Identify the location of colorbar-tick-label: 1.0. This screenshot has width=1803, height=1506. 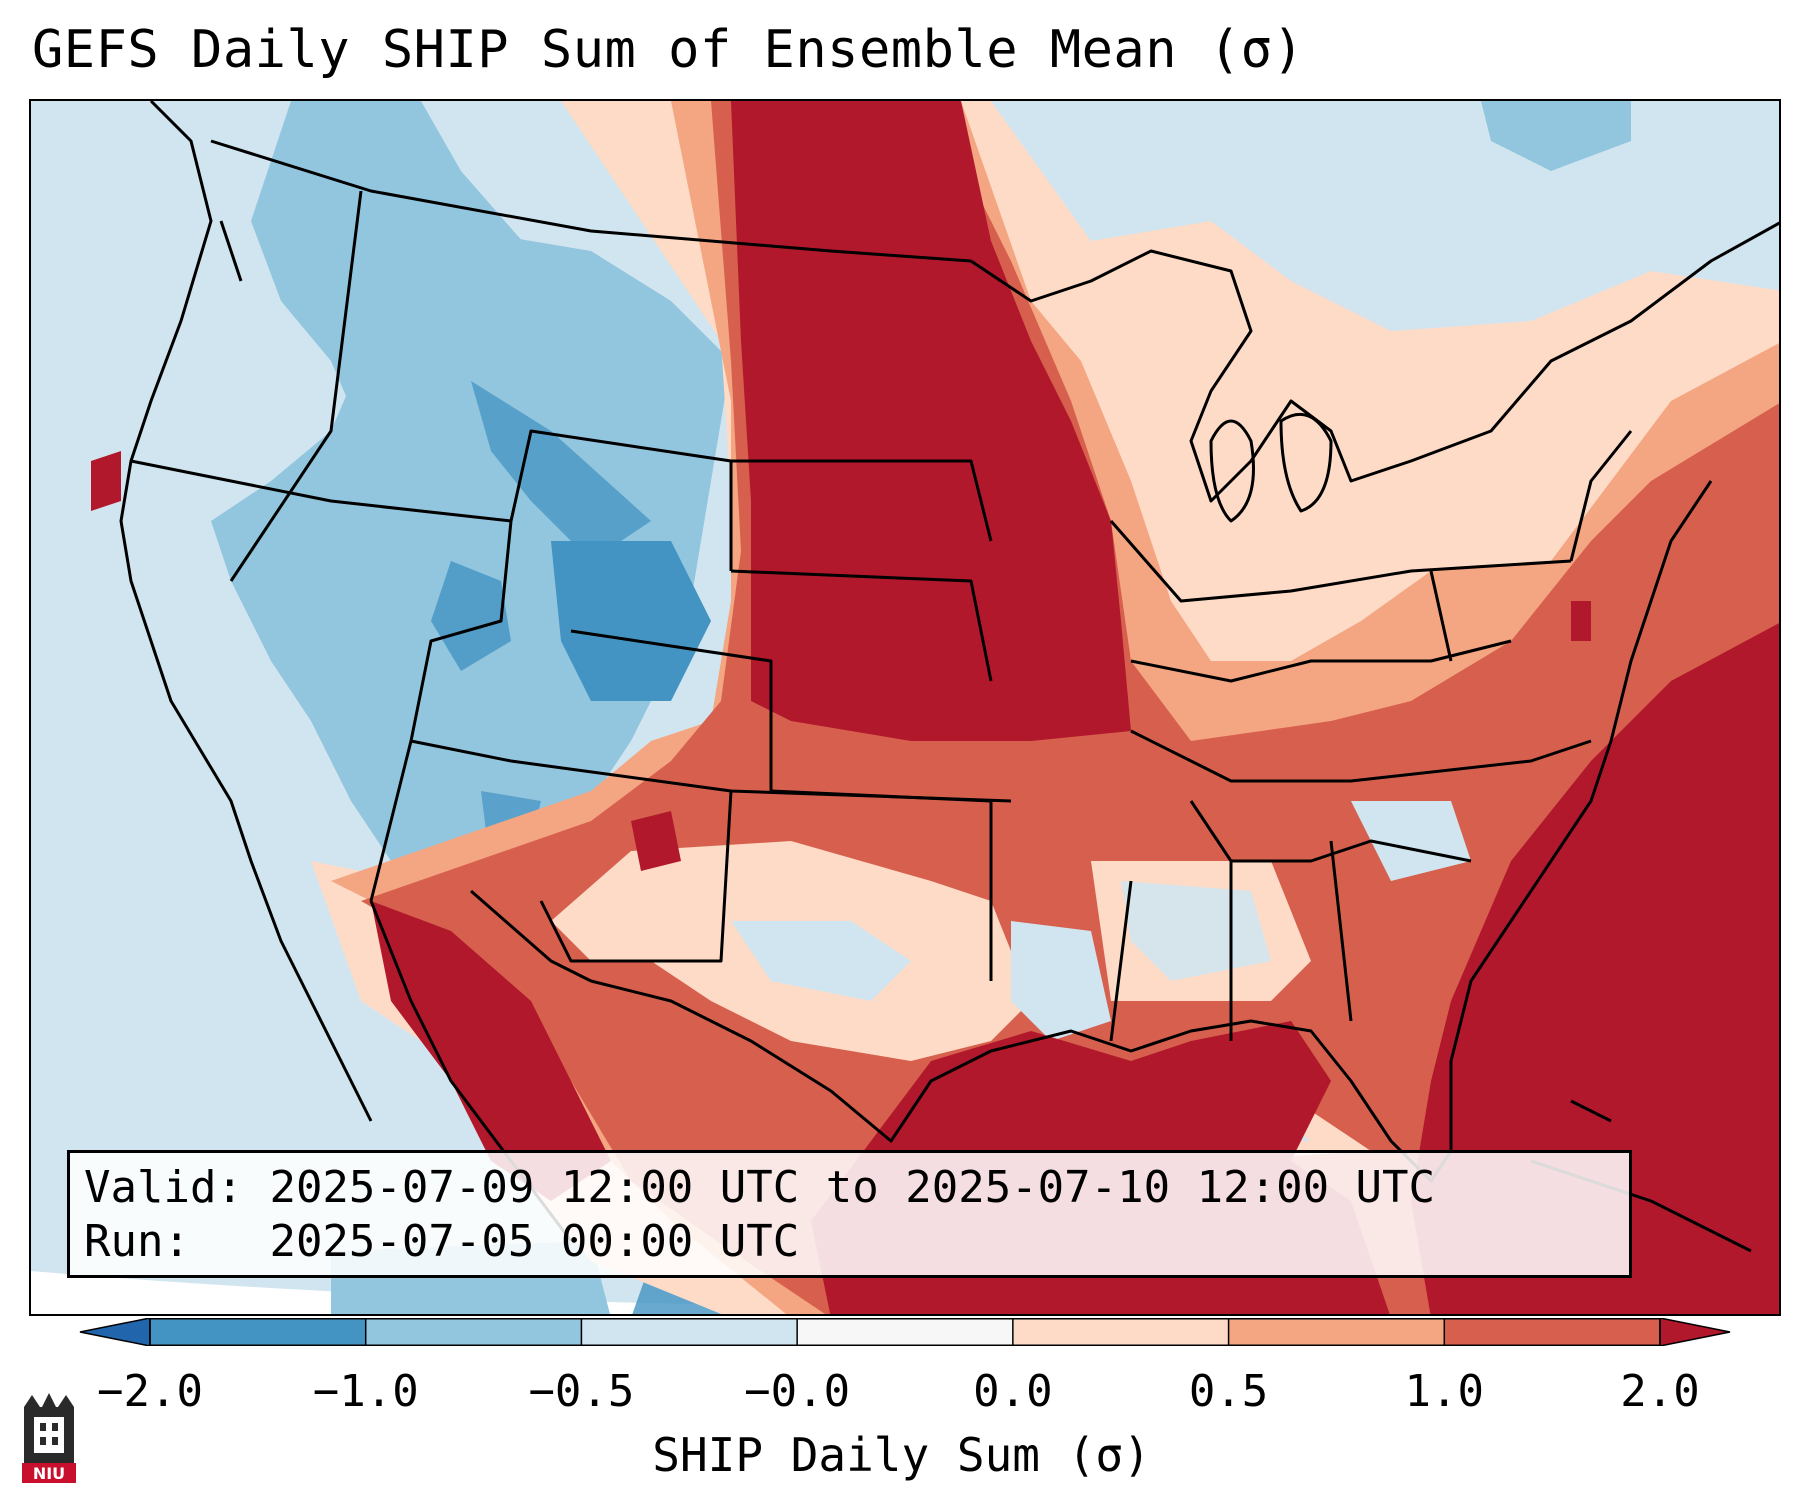
(1444, 1391).